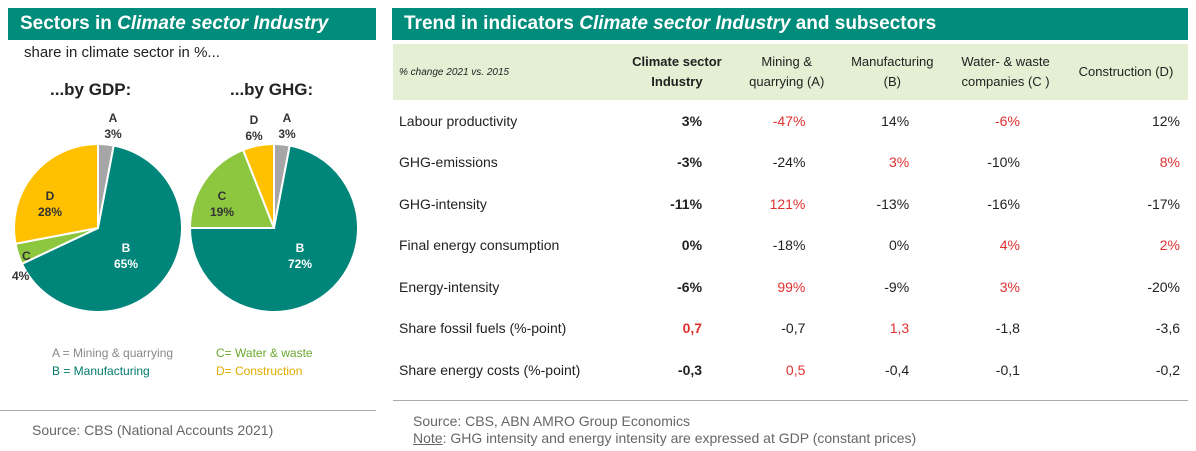 Image resolution: width=1196 pixels, height=451 pixels. Describe the element at coordinates (101, 228) in the screenshot. I see `pie-slice-b` at that location.